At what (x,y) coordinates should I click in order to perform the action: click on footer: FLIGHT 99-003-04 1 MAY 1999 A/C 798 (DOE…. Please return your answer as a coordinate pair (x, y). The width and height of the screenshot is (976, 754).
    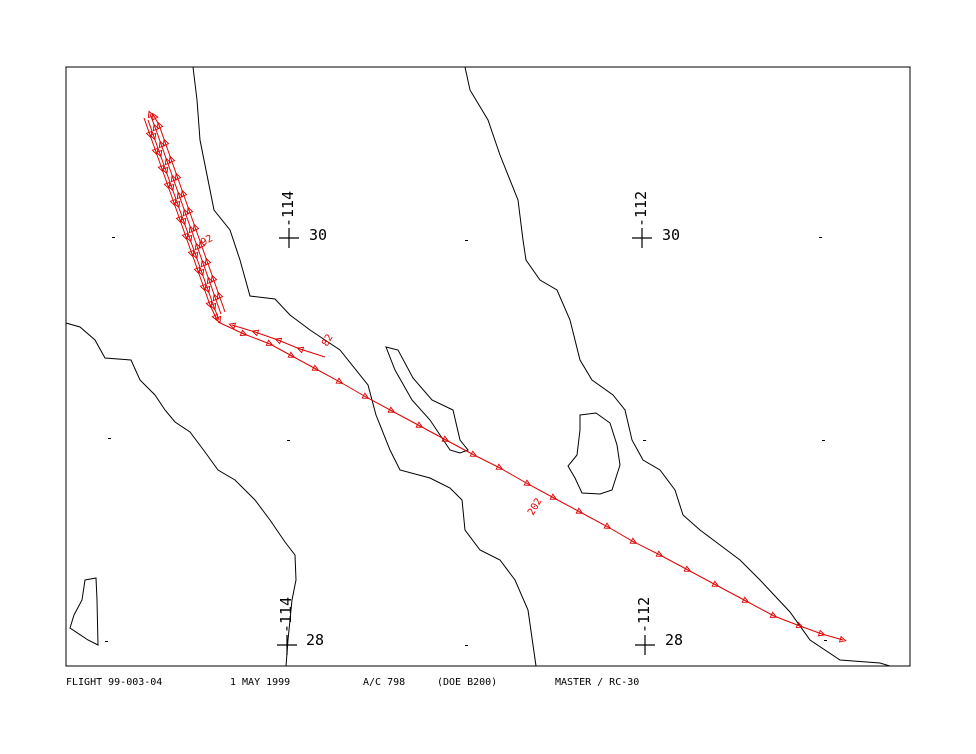
    Looking at the image, I should click on (352, 682).